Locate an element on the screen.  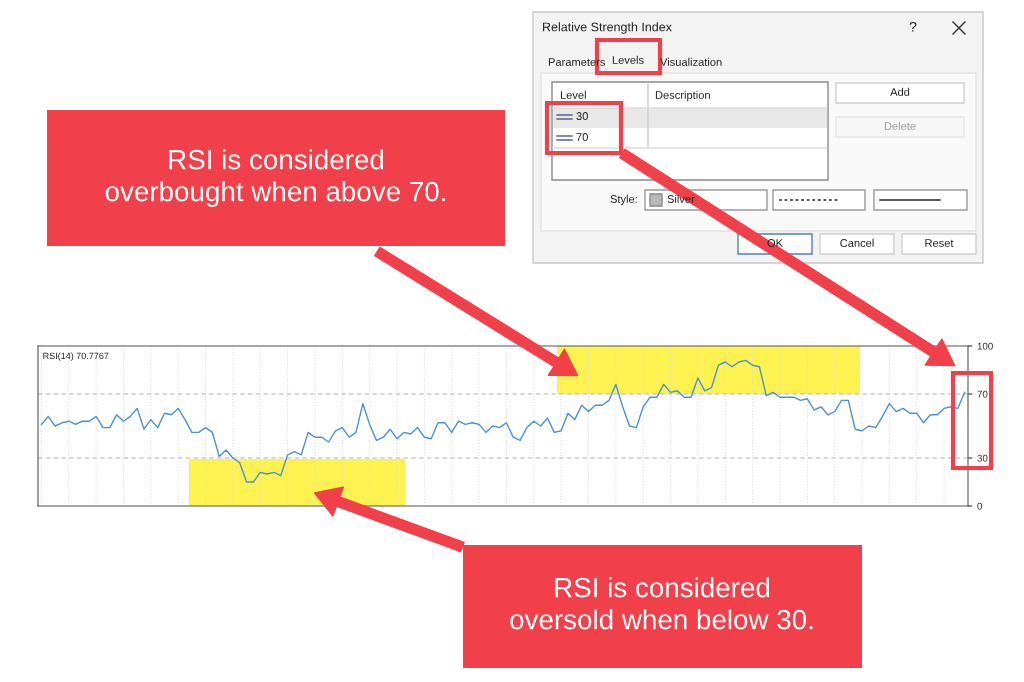
text: RSI is considered overbought when above 70. is located at coordinates (275, 178).